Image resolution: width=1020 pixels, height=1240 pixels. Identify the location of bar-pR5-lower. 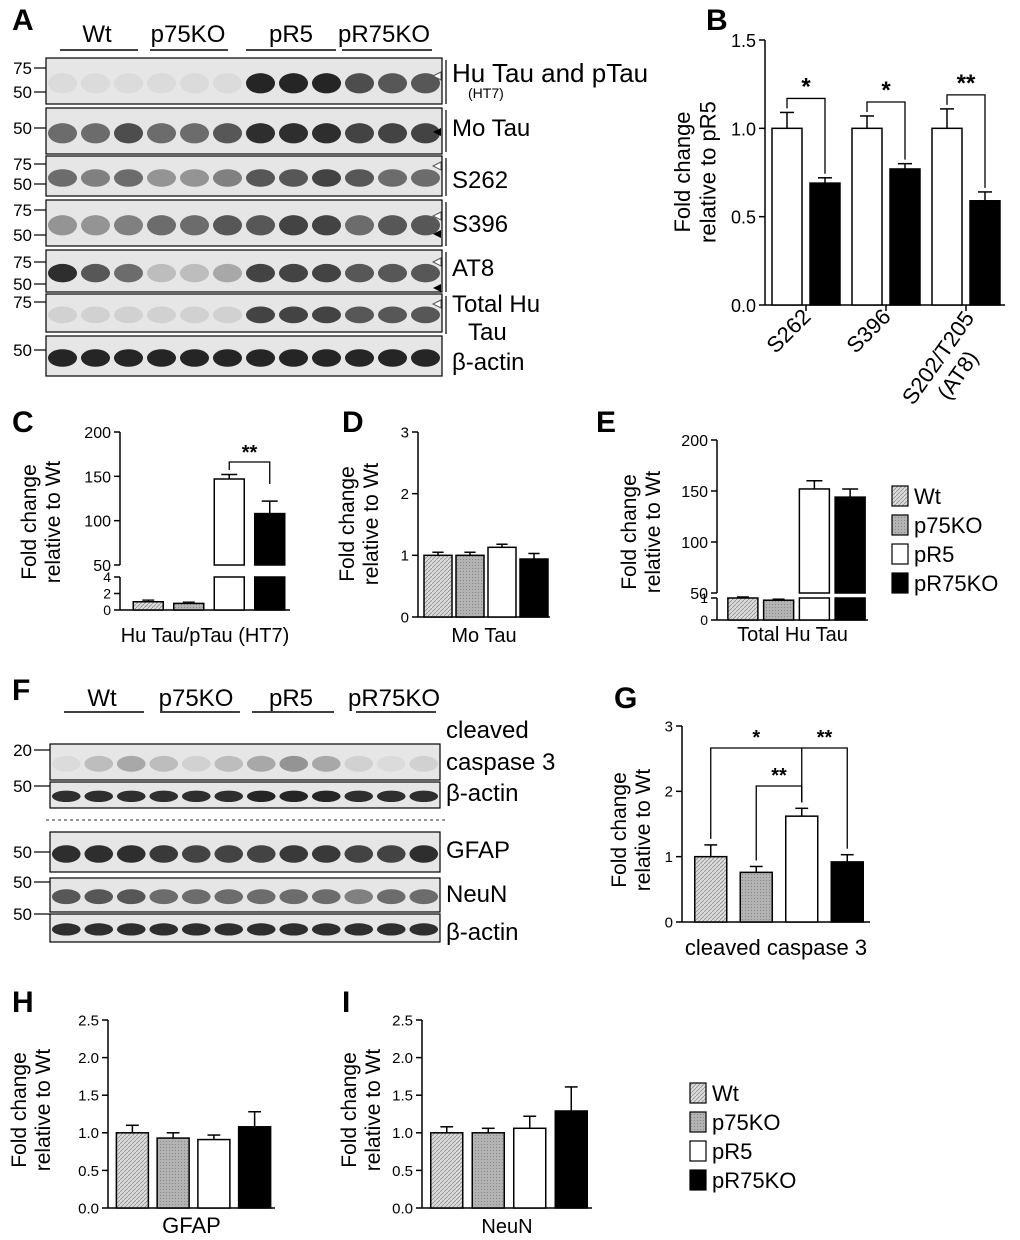
(814, 609).